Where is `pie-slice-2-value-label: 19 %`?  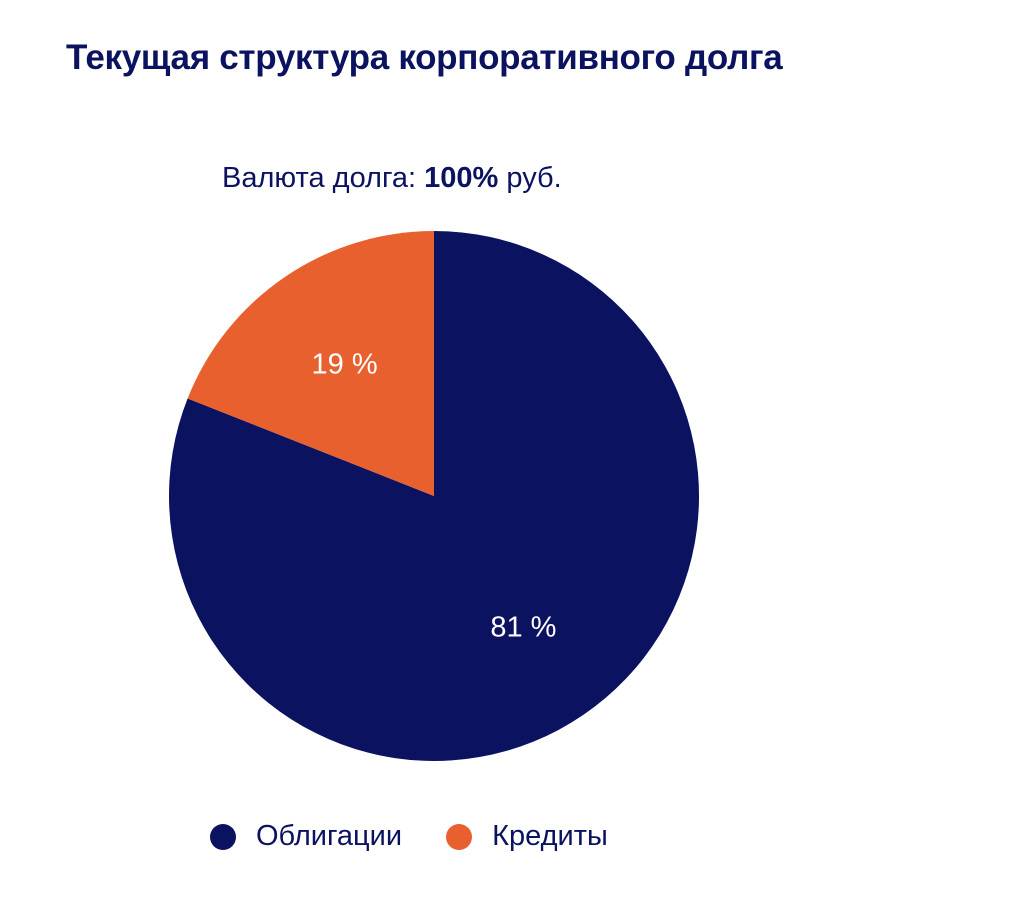
pie-slice-2-value-label: 19 % is located at coordinates (345, 365).